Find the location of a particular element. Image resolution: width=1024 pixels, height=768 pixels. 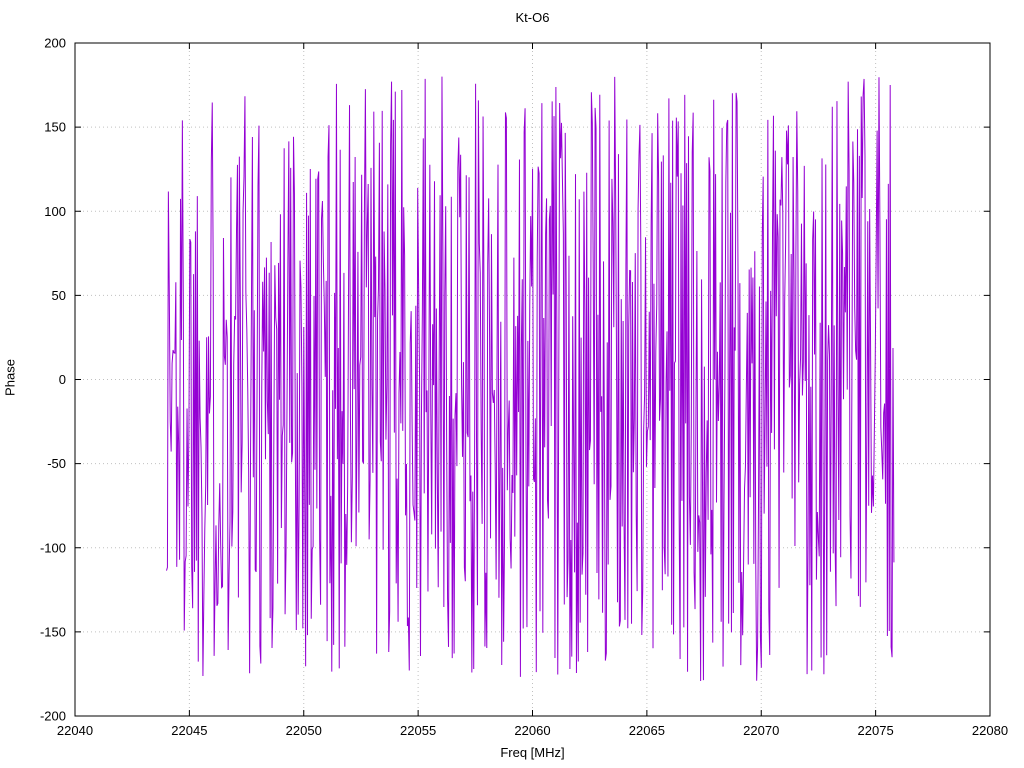

svg-text: 200 is located at coordinates (55, 43).